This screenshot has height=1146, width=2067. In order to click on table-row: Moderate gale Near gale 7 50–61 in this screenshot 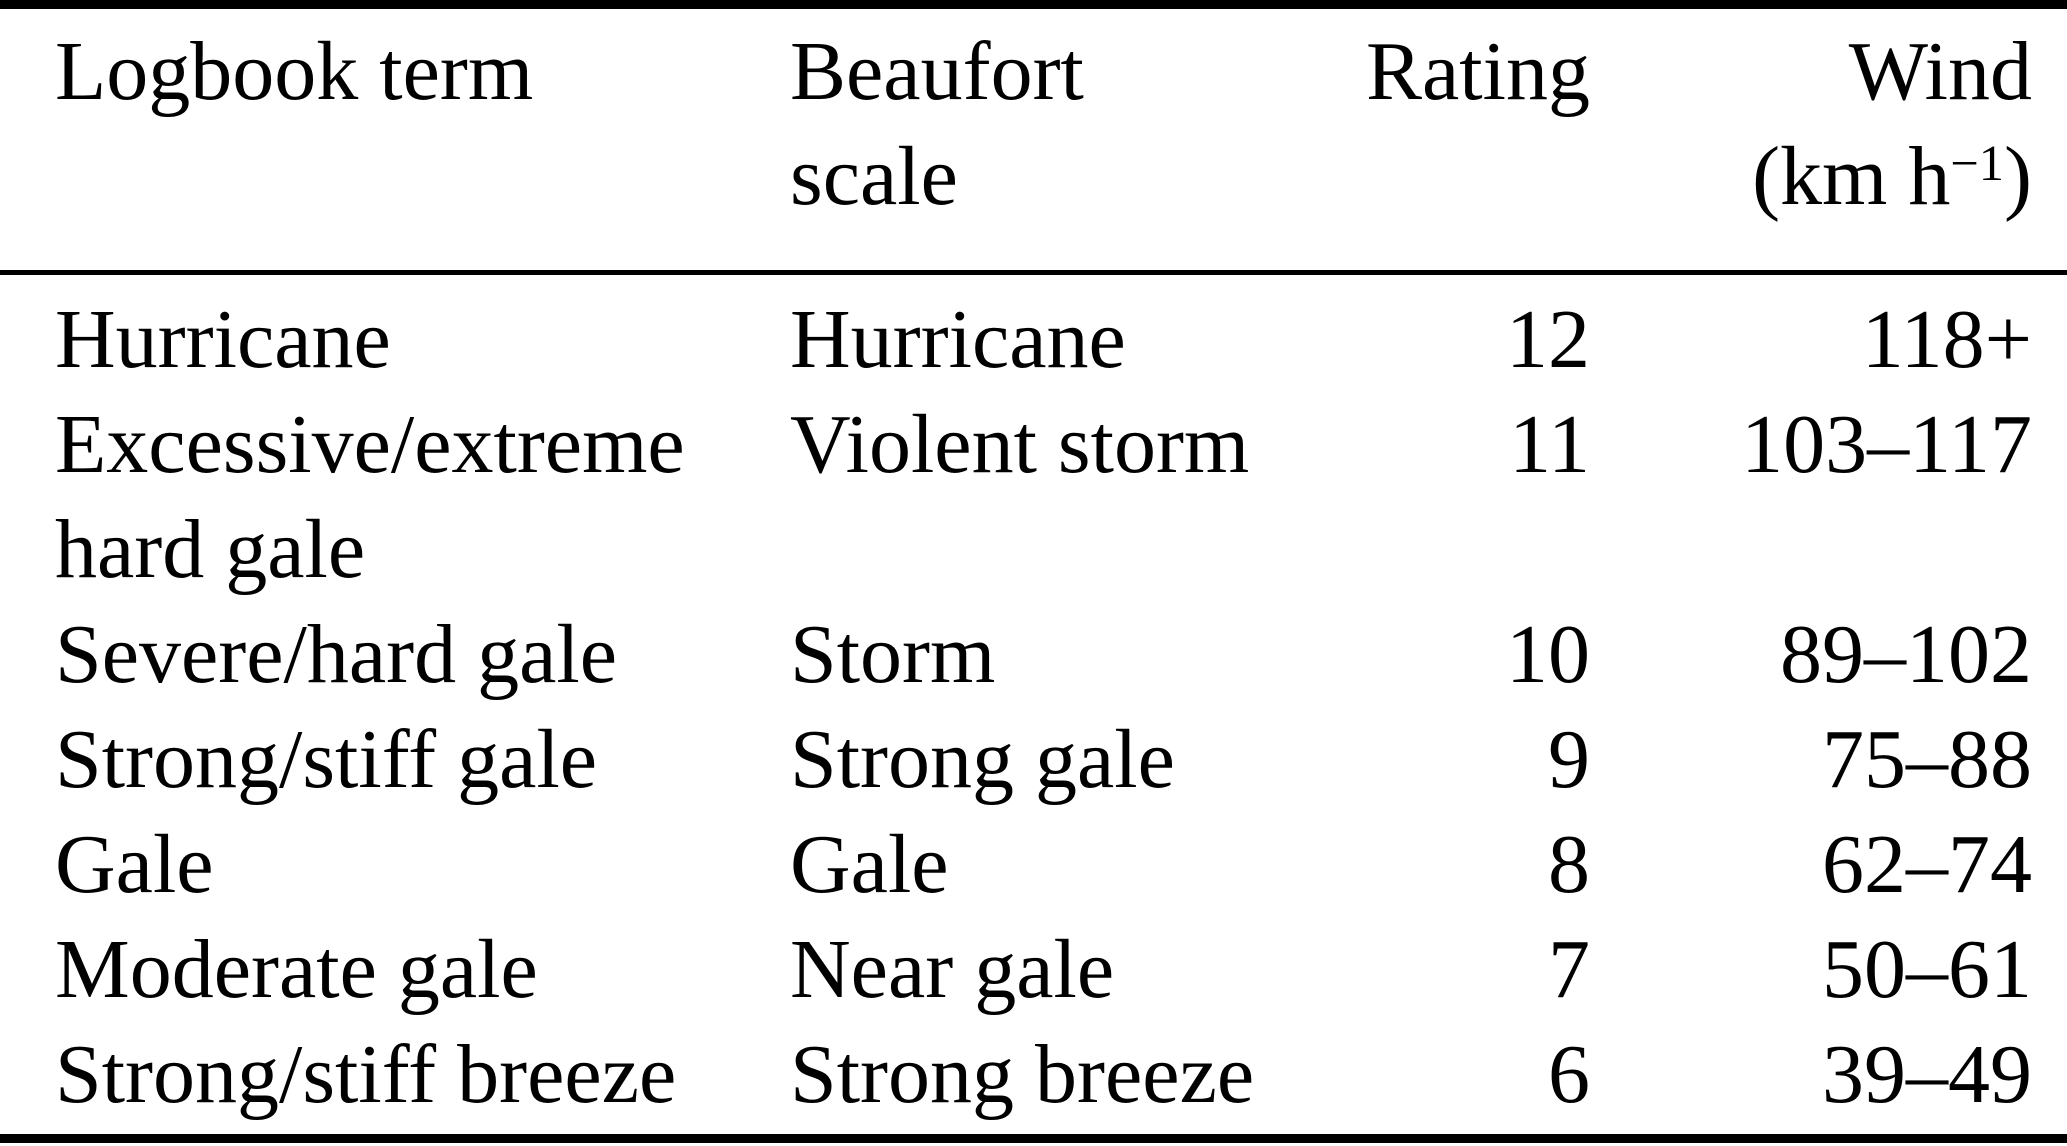, I will do `click(1033, 969)`.